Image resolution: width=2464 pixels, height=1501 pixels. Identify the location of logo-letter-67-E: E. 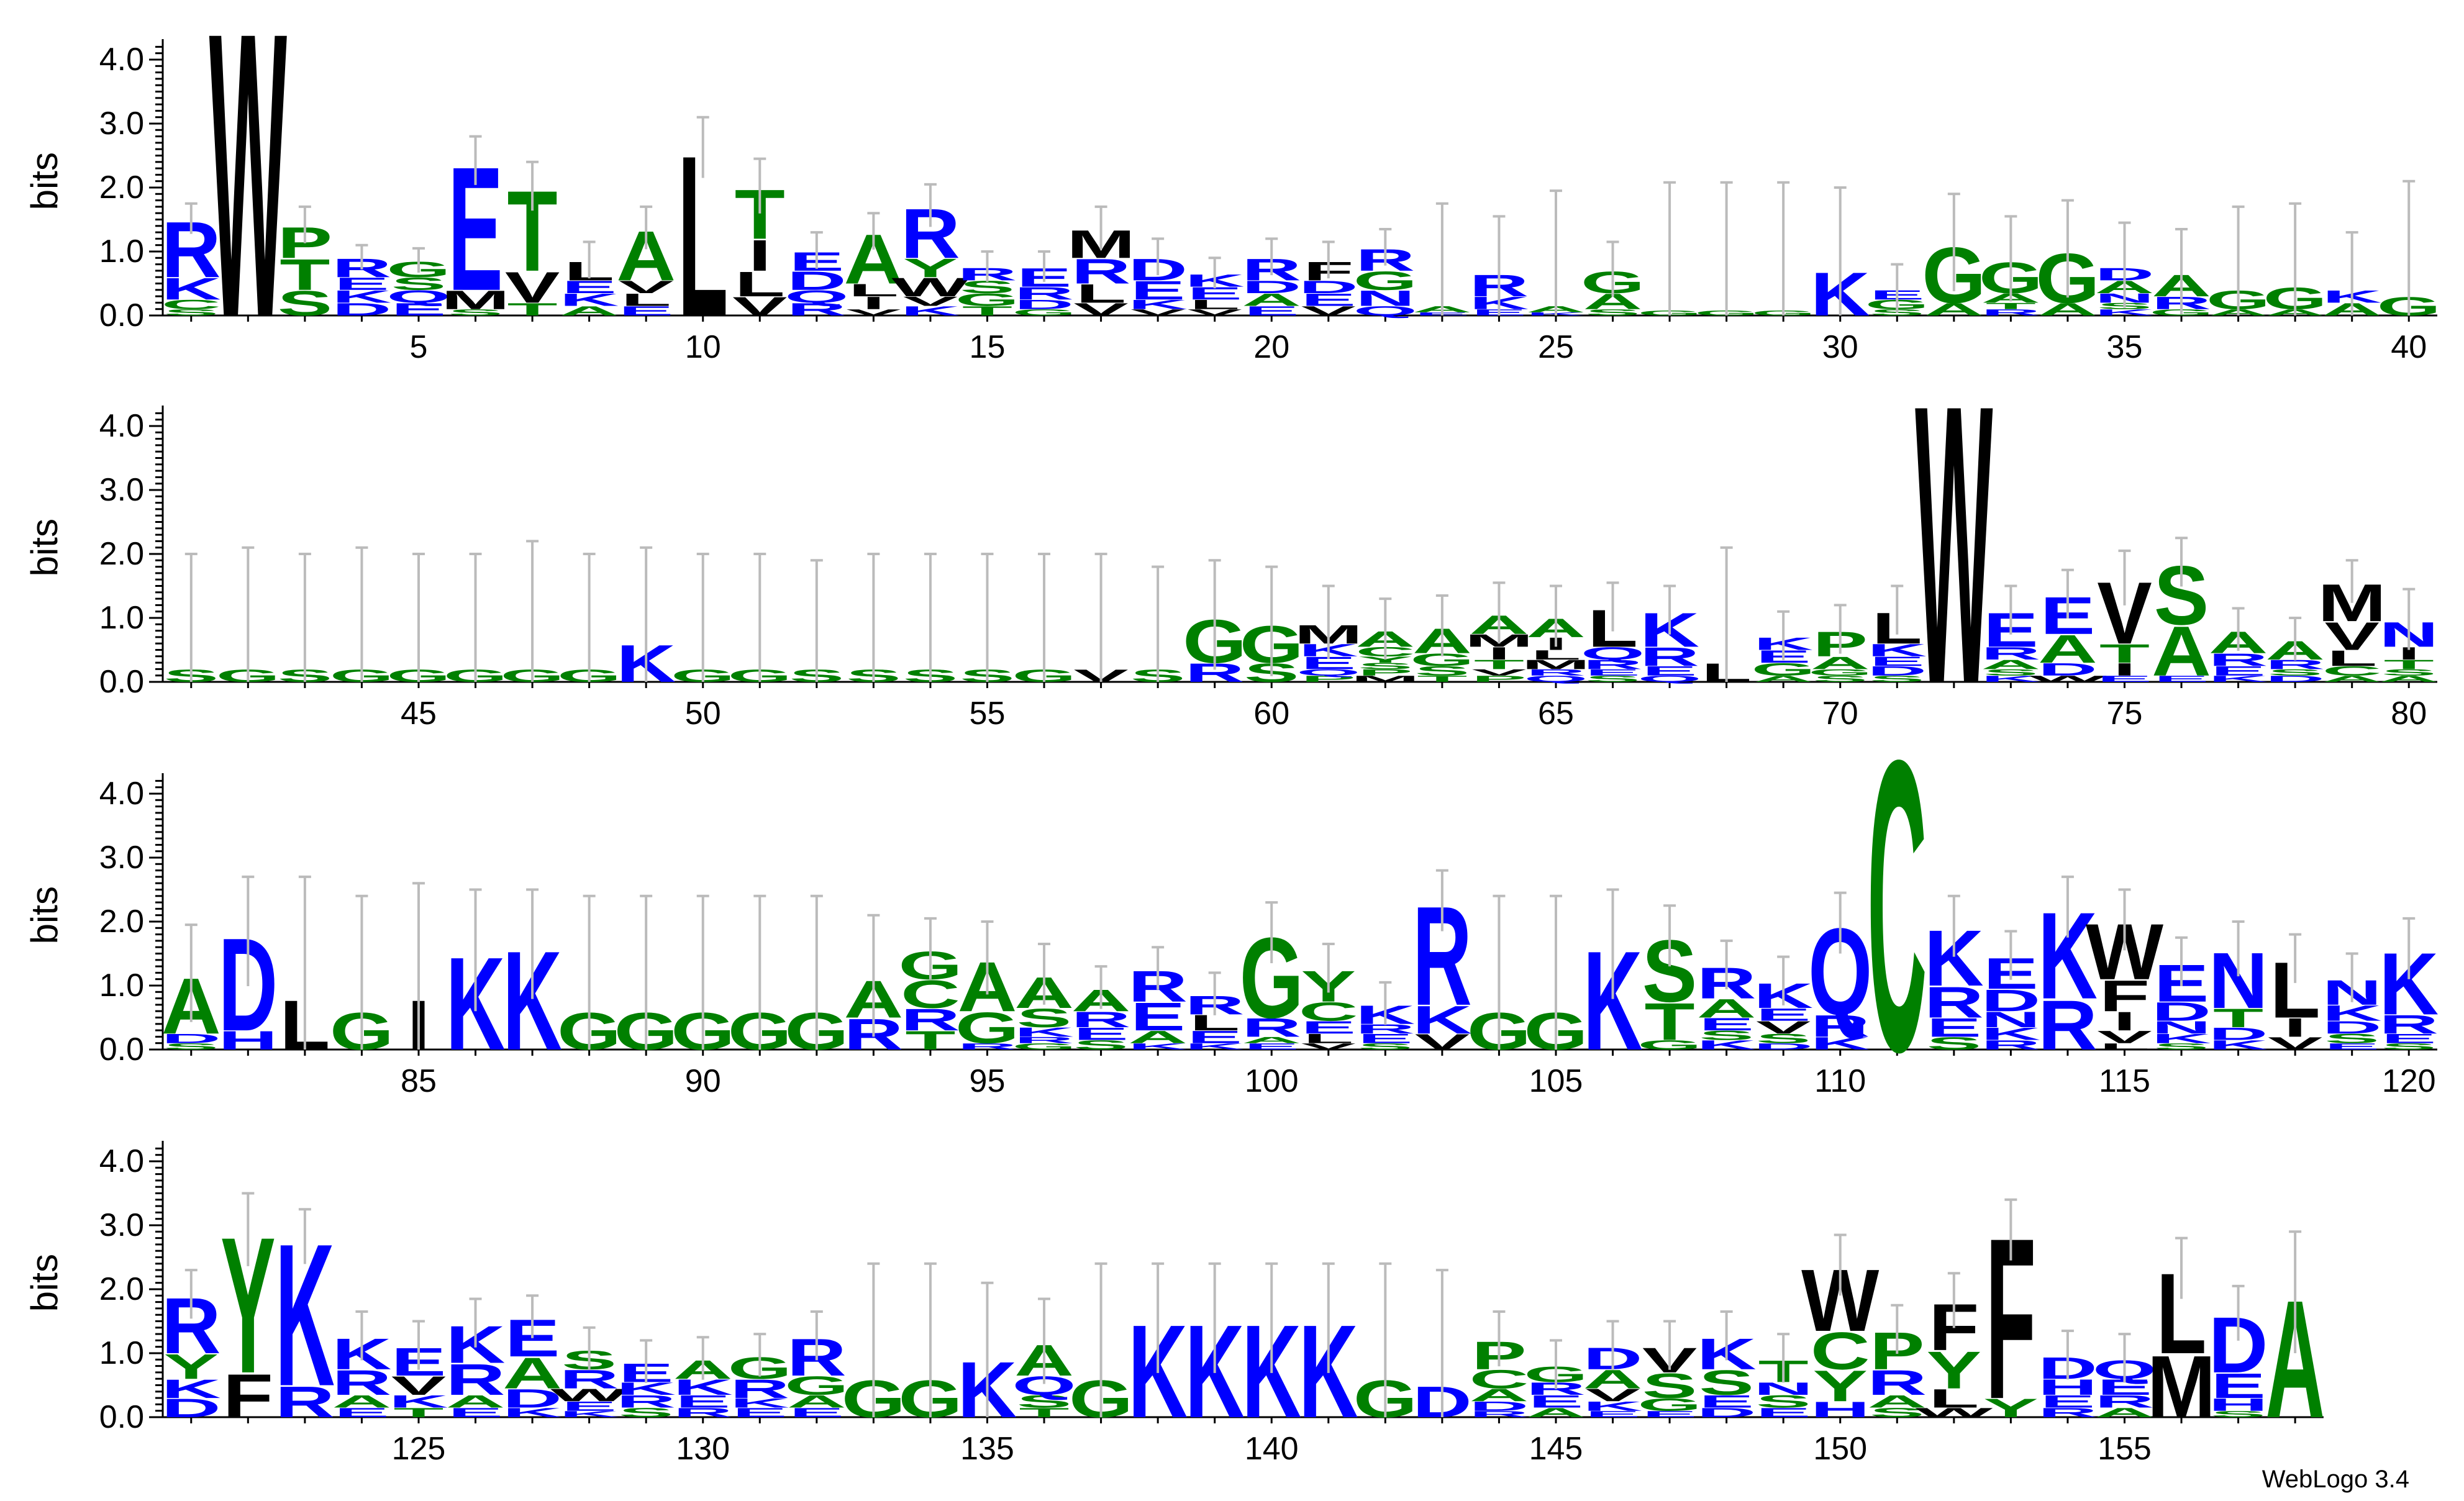
(1669, 671).